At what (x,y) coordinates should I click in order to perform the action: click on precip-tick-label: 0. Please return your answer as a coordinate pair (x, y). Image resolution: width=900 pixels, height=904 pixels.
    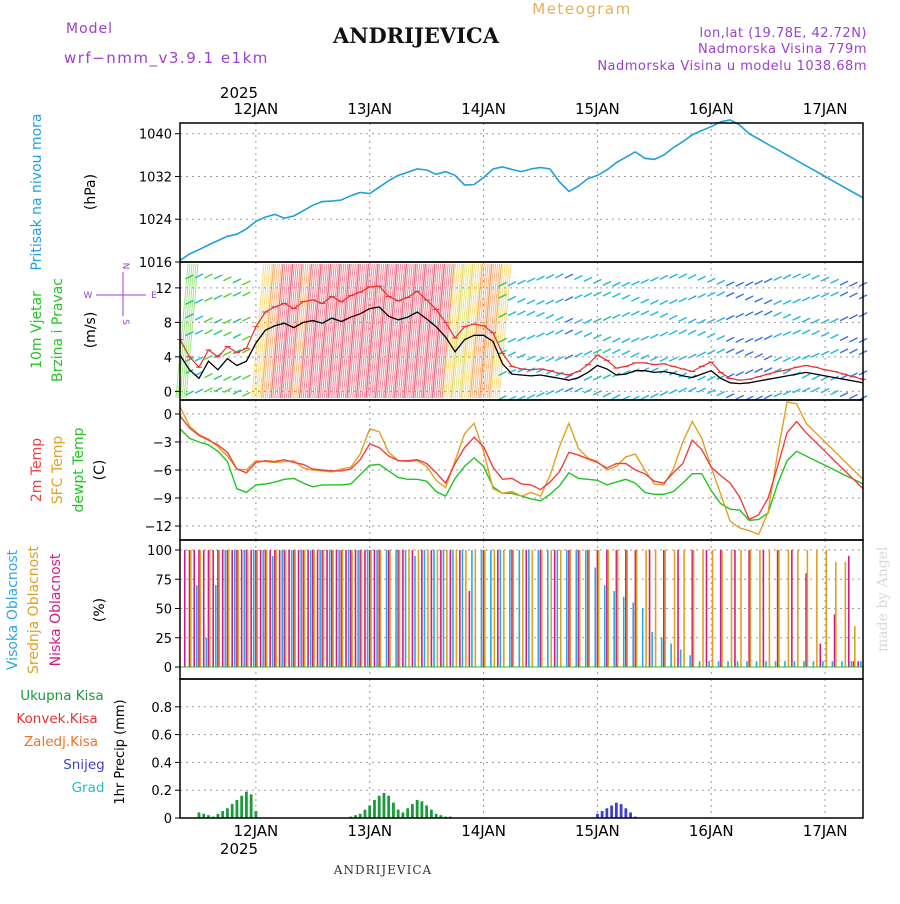
    Looking at the image, I should click on (168, 819).